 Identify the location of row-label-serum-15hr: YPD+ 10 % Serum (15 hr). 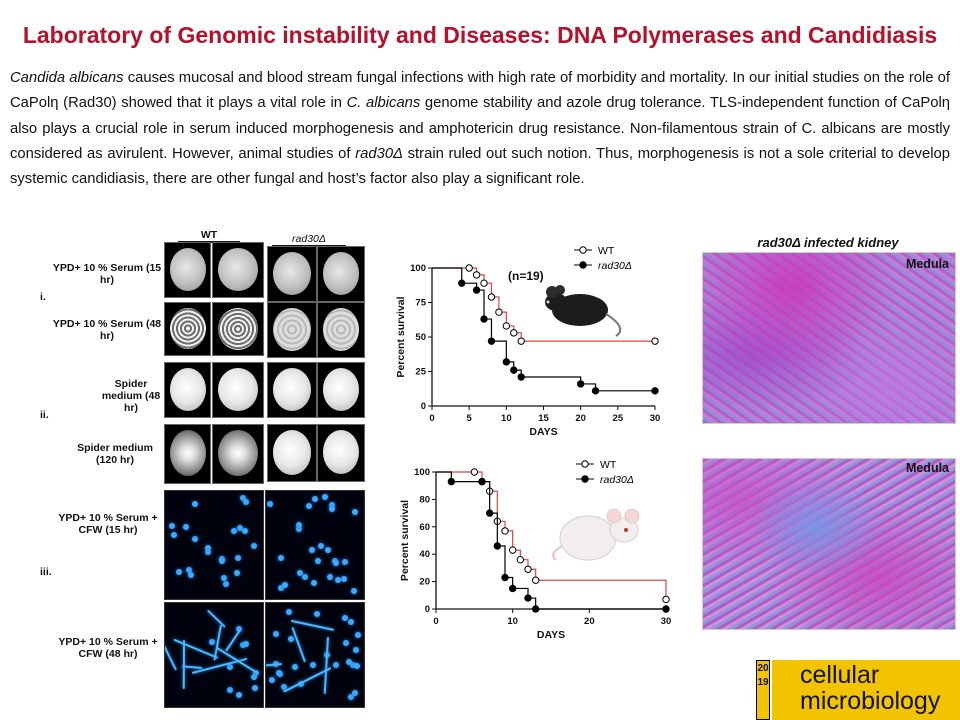
(107, 274).